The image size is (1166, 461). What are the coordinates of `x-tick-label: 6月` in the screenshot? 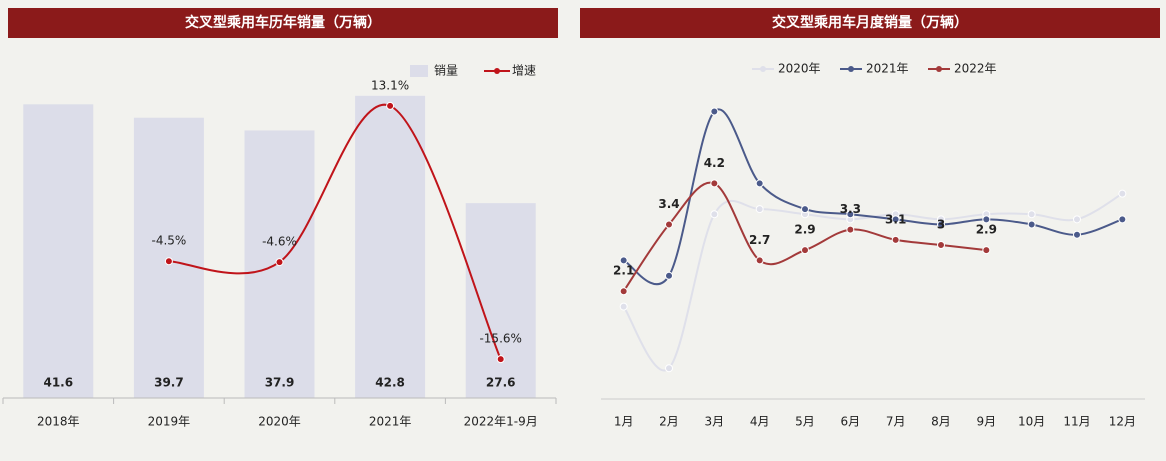 It's located at (851, 422).